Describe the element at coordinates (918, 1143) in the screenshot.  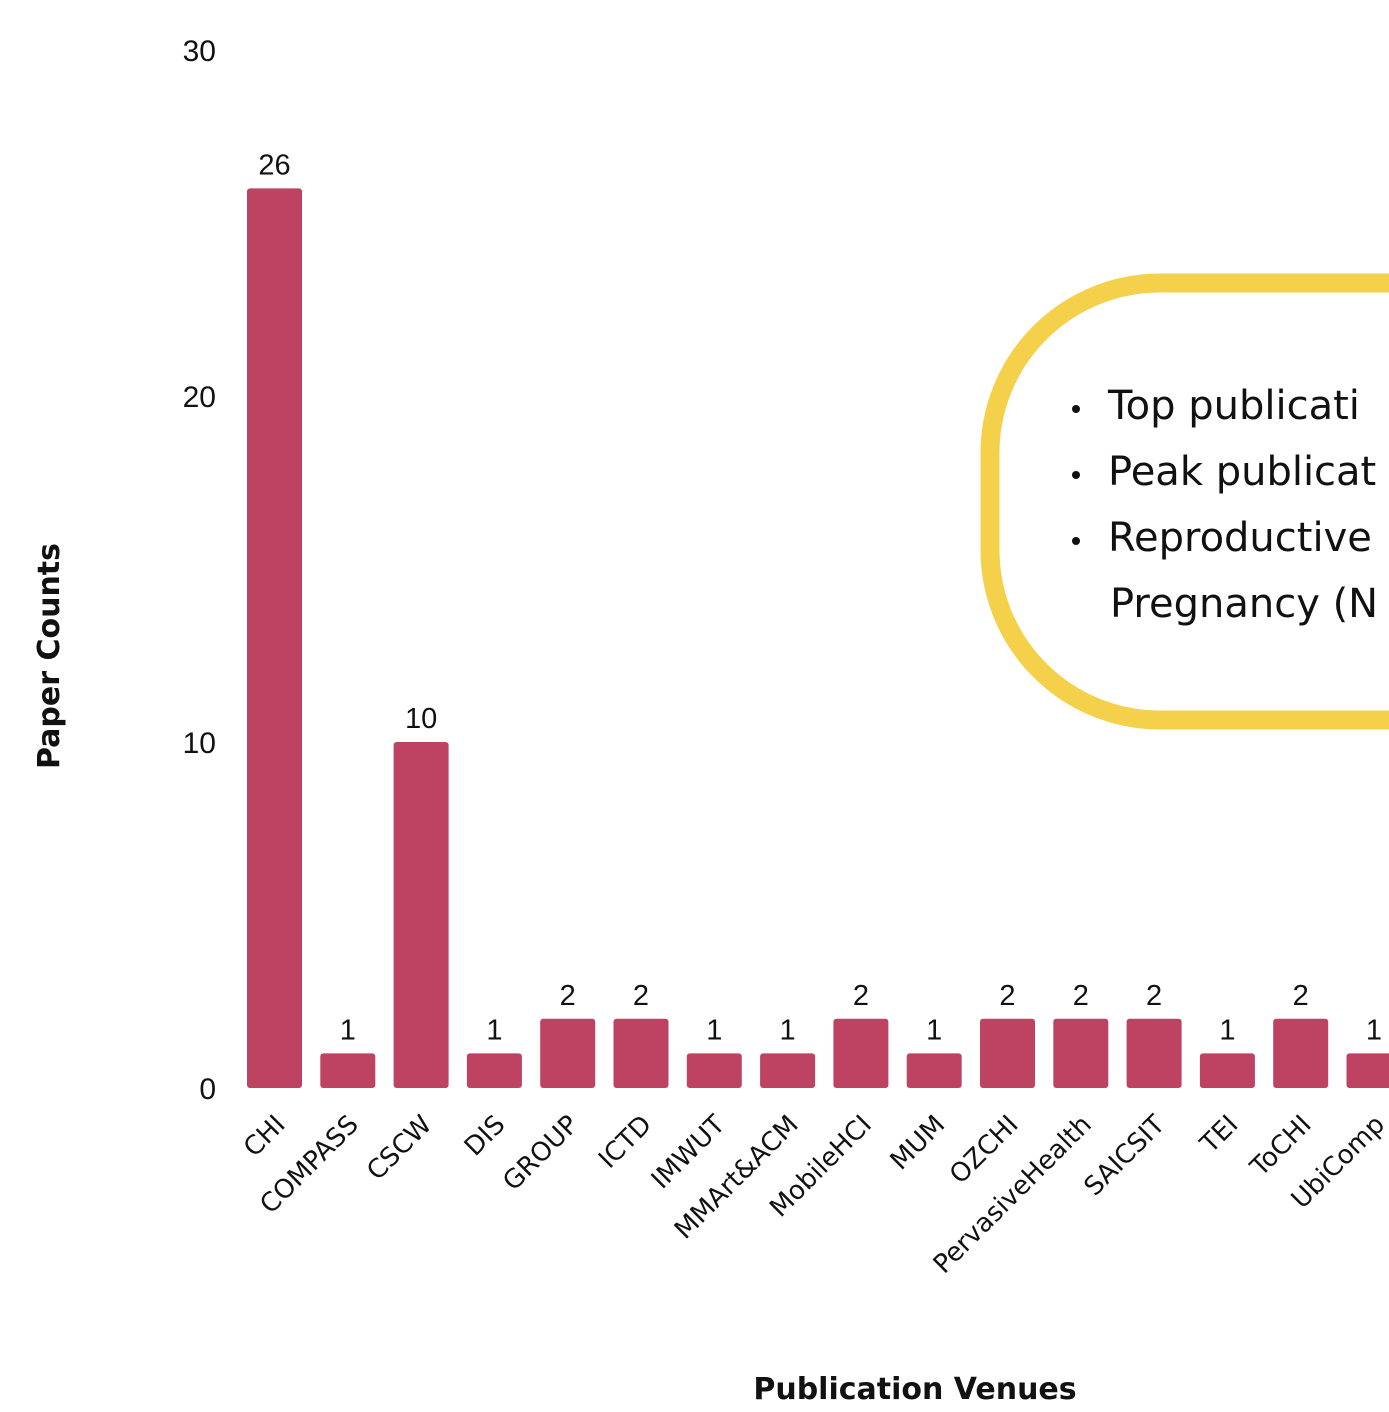
I see `category-label: MUM` at that location.